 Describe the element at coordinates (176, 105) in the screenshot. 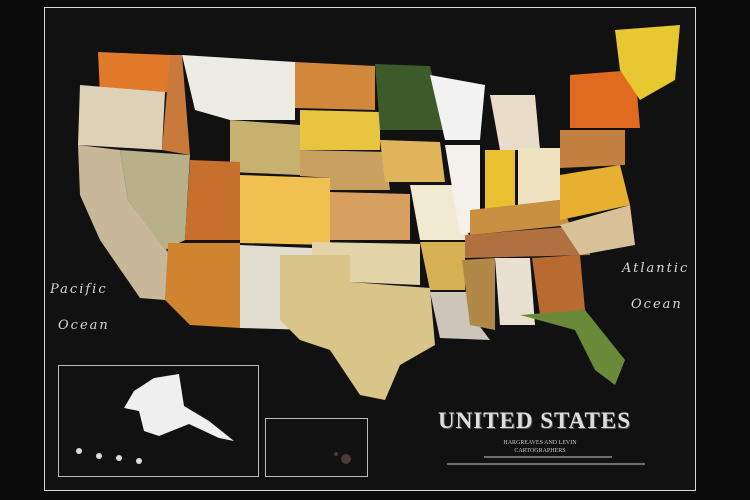

I see `state-idaho` at that location.